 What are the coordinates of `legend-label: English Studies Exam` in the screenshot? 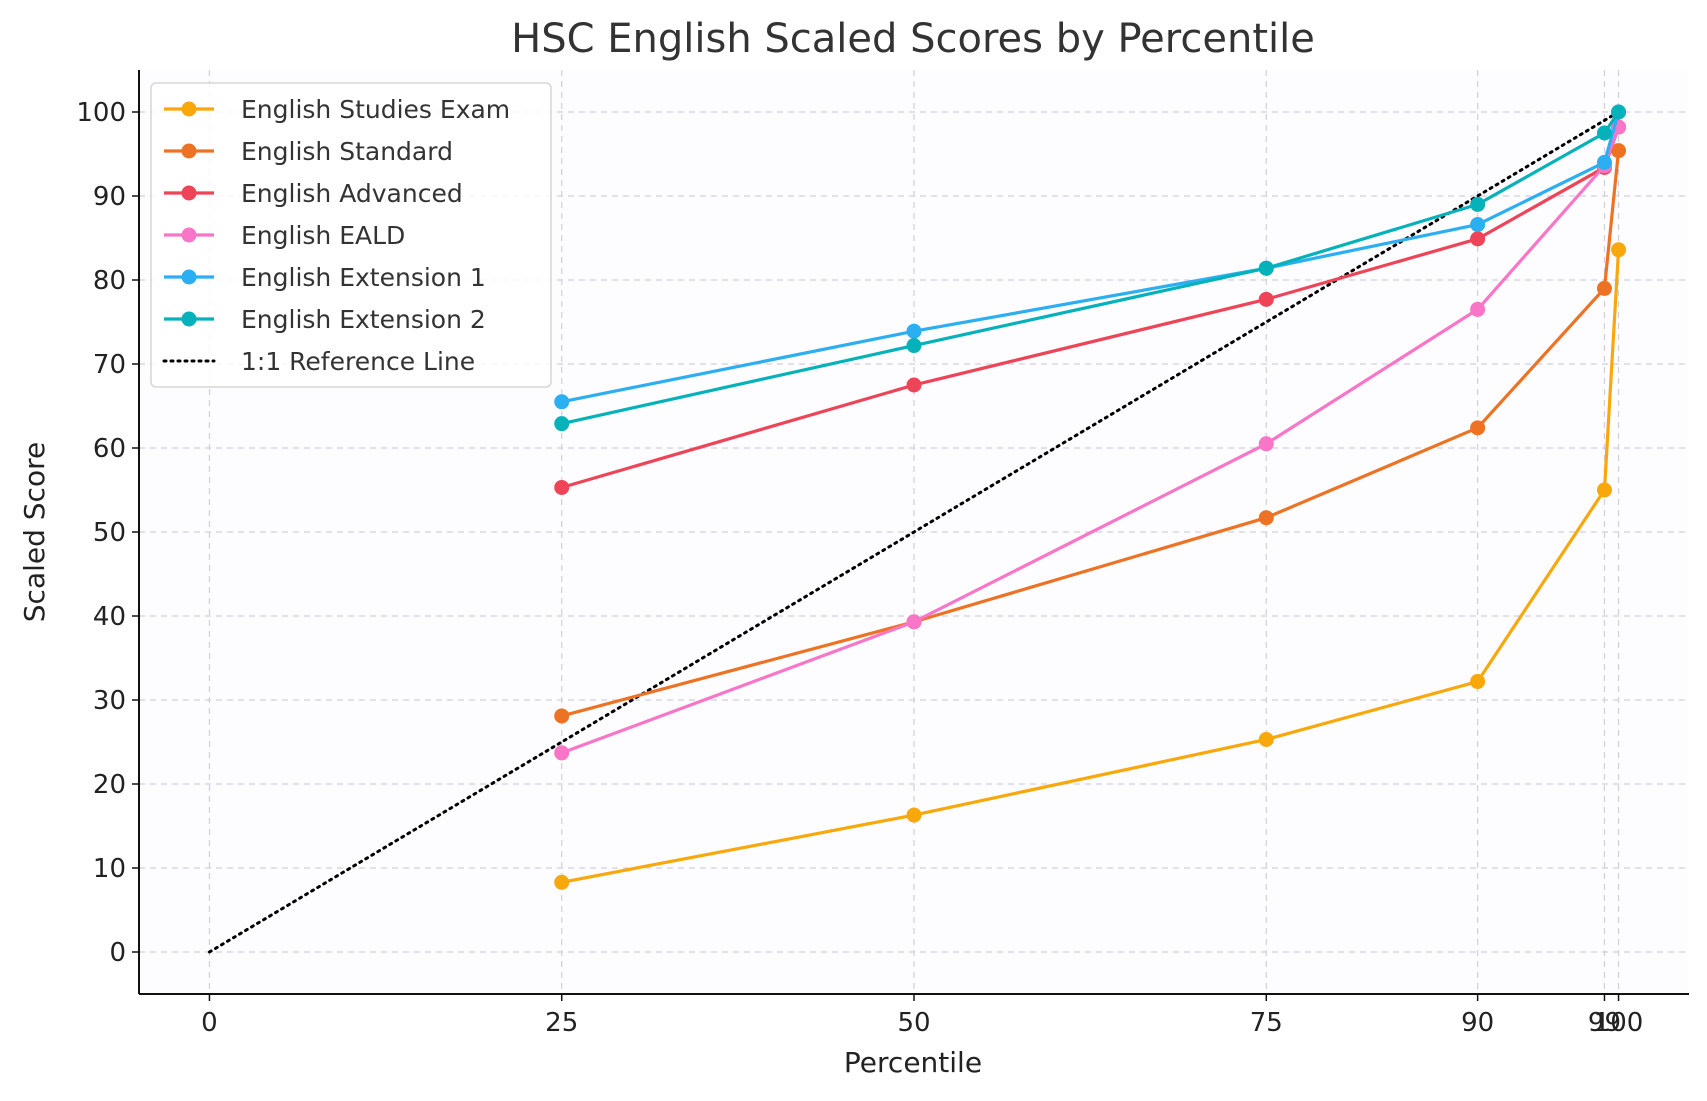 It's located at (375, 109).